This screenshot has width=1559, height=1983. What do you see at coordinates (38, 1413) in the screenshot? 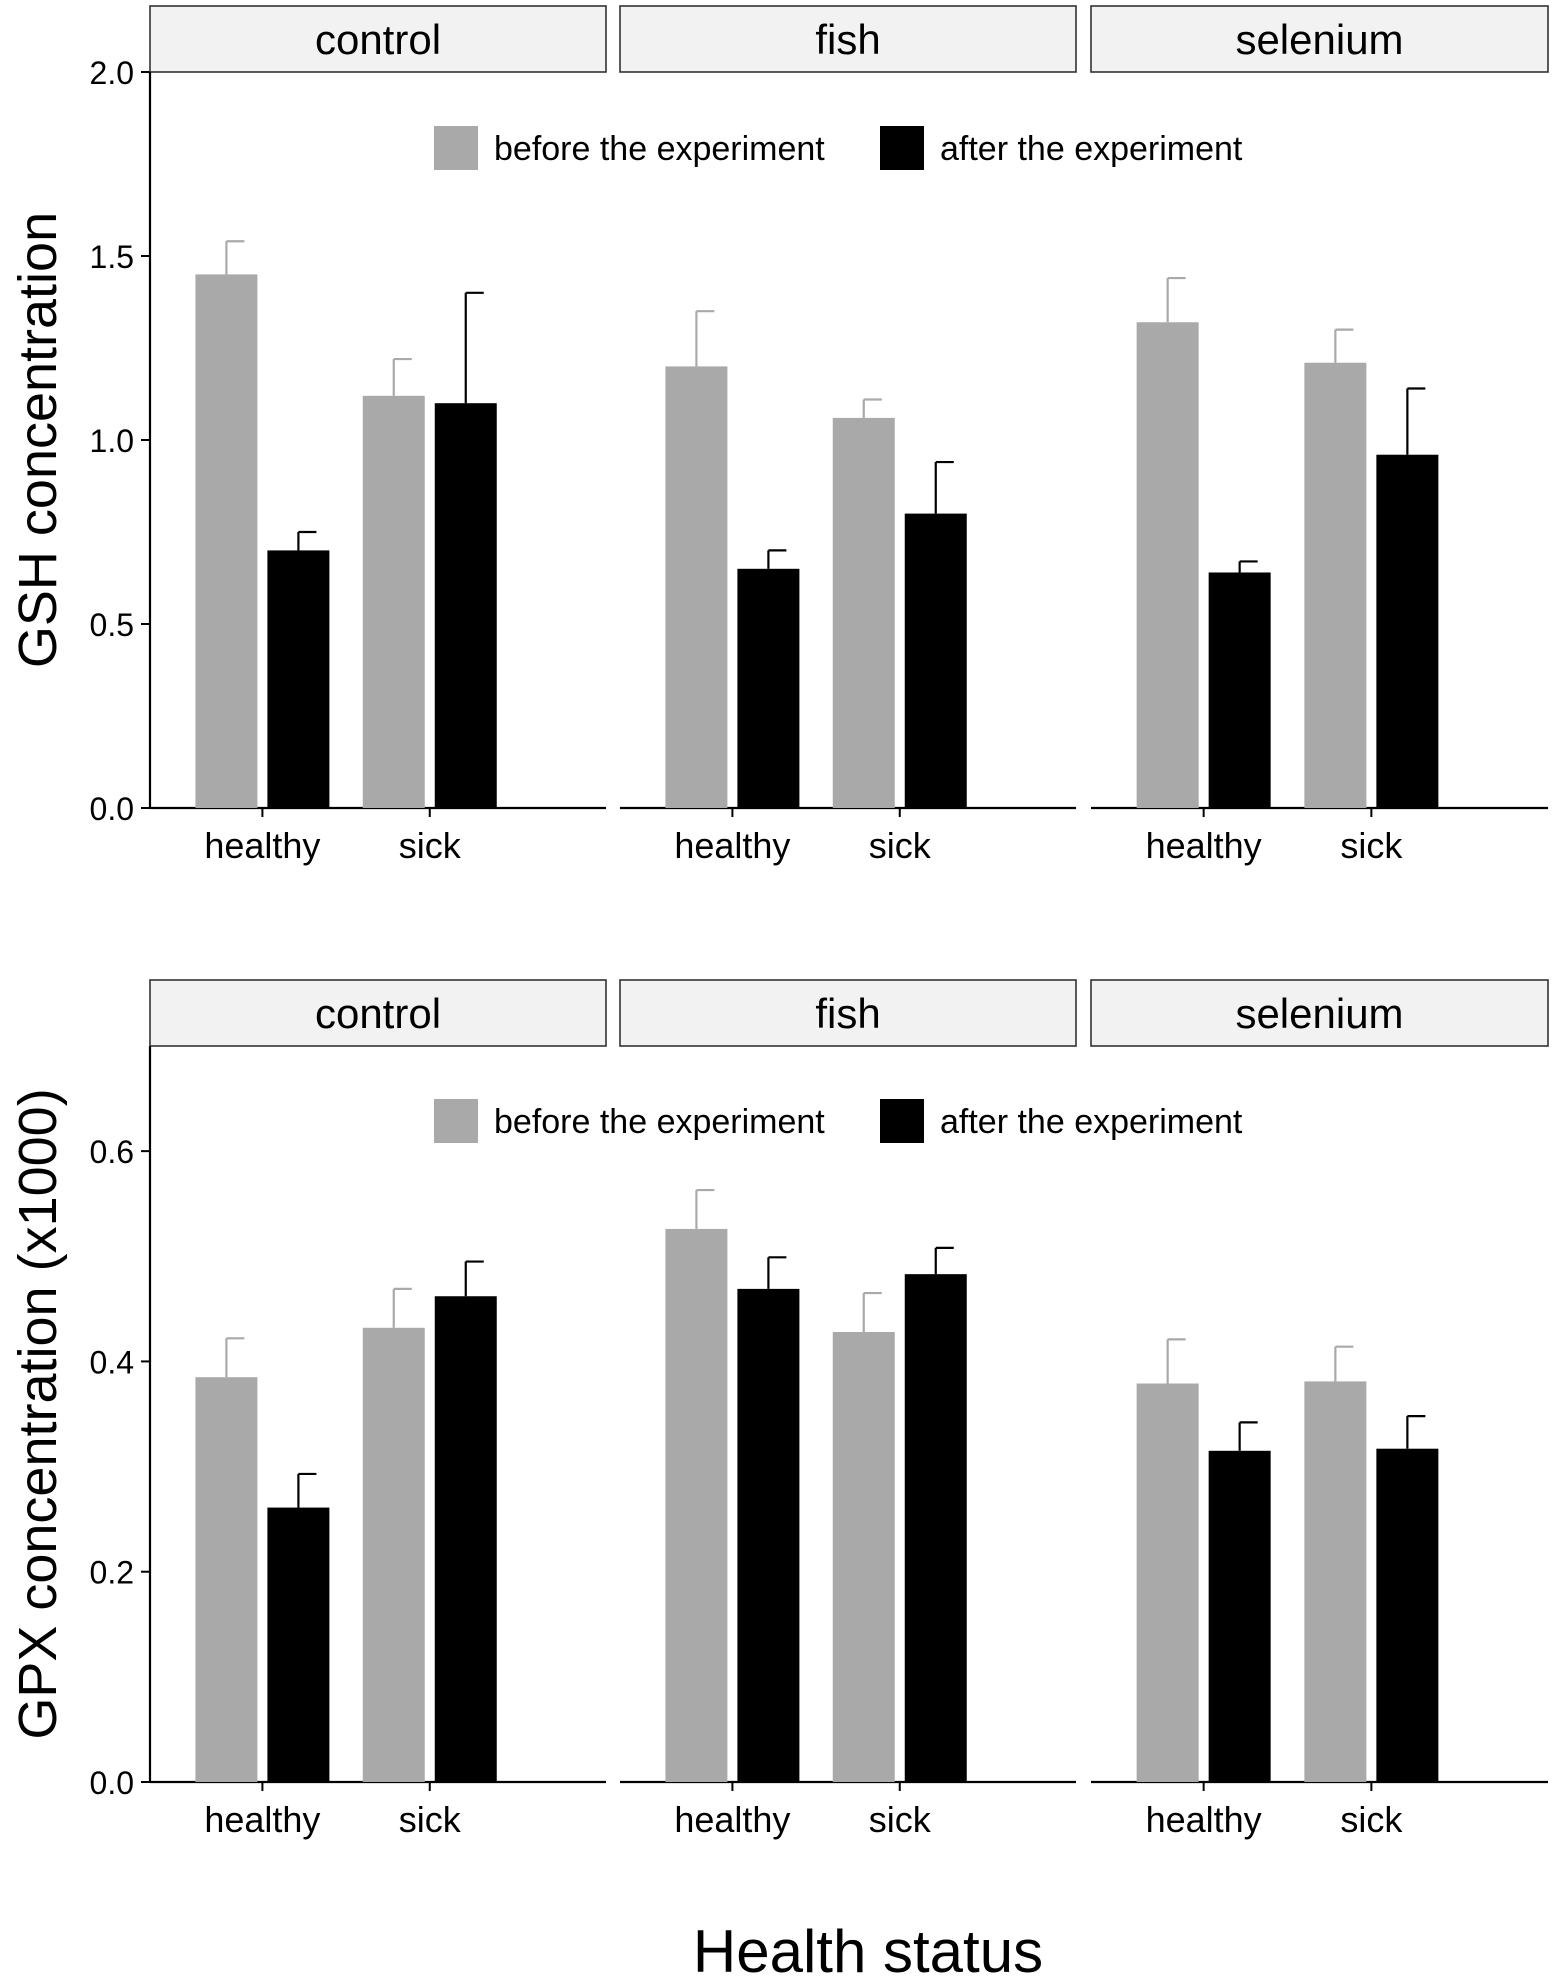
I see `y-axis-title: GPX concentration (x1000)` at bounding box center [38, 1413].